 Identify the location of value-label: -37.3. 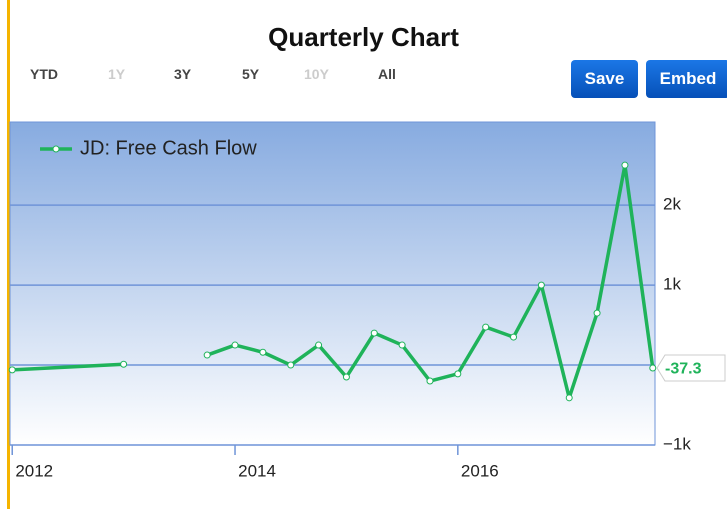
(683, 368).